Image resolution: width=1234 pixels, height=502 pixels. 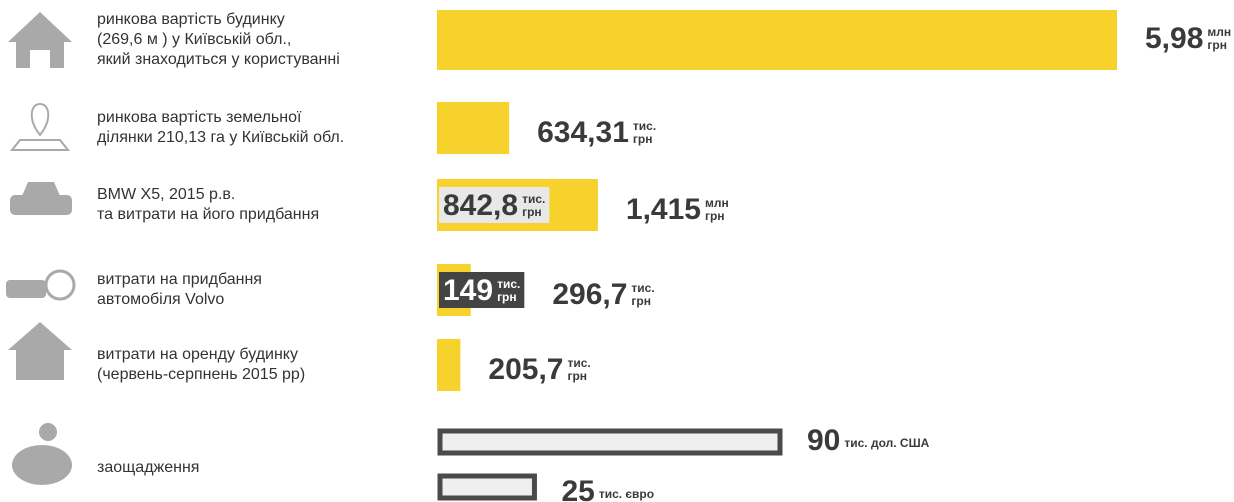 What do you see at coordinates (179, 279) in the screenshot?
I see `row-label: витрати на придбання` at bounding box center [179, 279].